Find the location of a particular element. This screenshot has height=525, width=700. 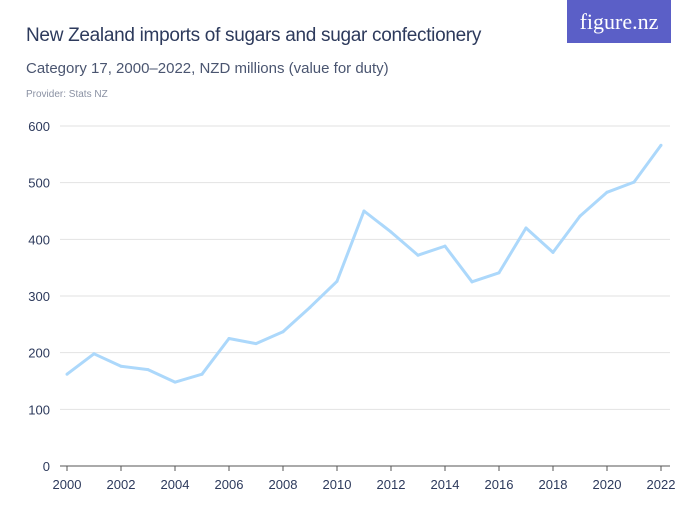

y-tick-label: 200 is located at coordinates (39, 353).